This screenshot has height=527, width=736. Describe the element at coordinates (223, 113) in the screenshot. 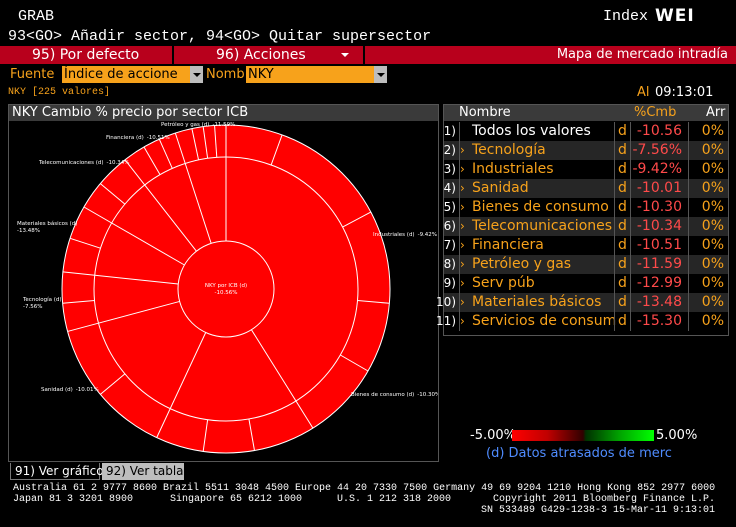

I see `chart-title: NKY Cambio % precio por sector ICB` at that location.